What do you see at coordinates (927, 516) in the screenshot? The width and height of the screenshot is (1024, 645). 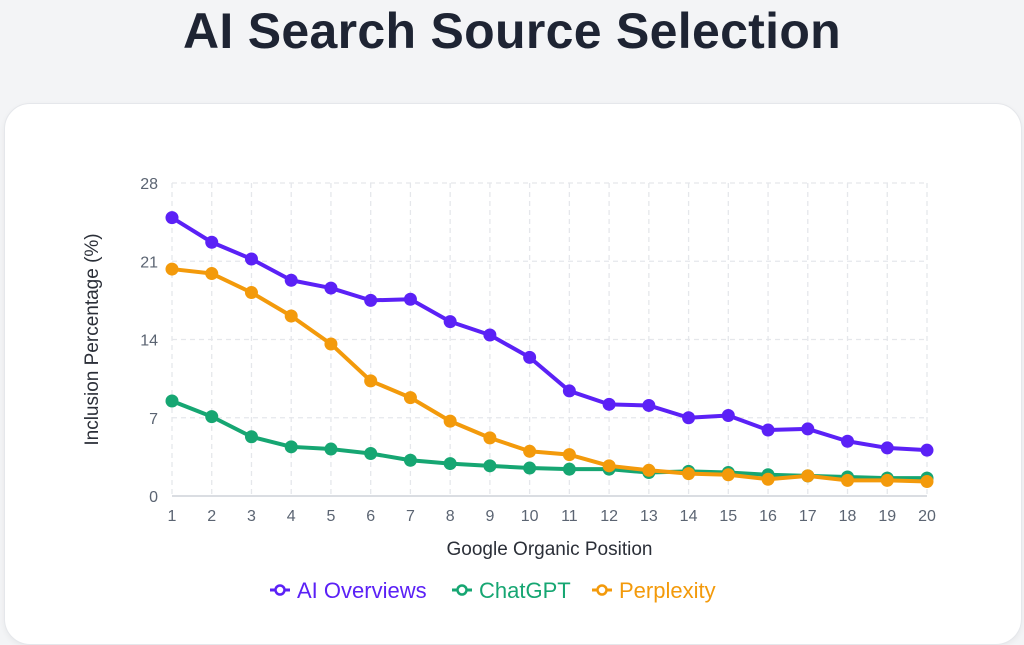 I see `x-tick-label: 20` at bounding box center [927, 516].